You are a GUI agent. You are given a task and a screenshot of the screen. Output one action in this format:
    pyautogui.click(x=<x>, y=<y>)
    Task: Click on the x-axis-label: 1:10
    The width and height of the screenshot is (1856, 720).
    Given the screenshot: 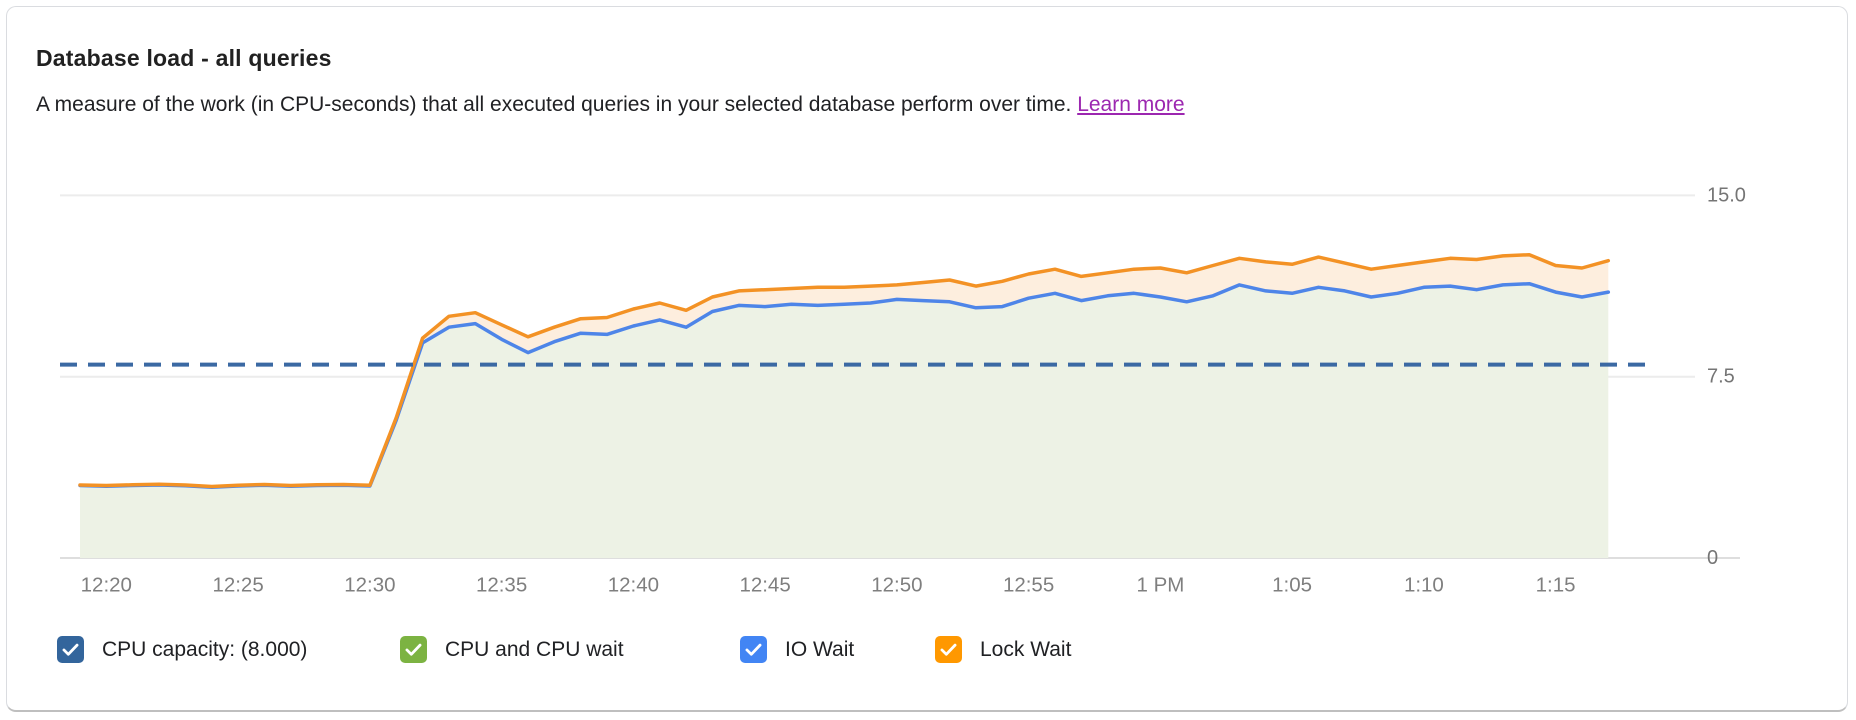 What is the action you would take?
    pyautogui.click(x=1424, y=585)
    